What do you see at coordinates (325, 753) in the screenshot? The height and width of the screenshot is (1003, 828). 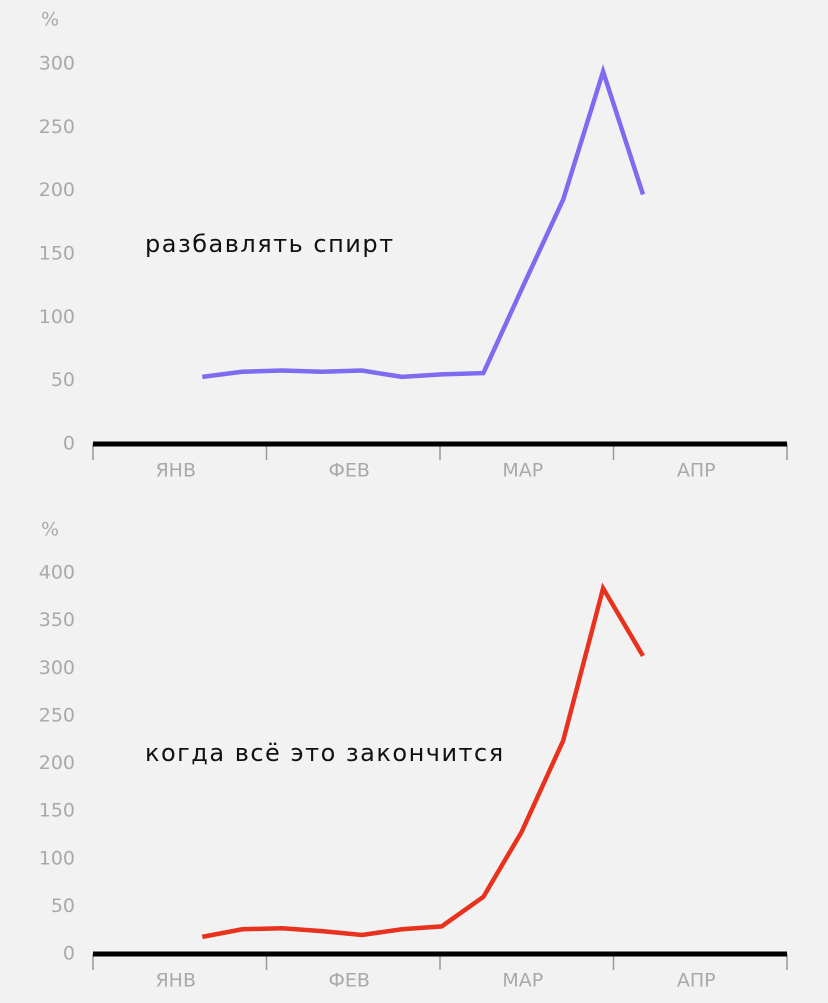 I see `annotation: когда всё это закончится` at bounding box center [325, 753].